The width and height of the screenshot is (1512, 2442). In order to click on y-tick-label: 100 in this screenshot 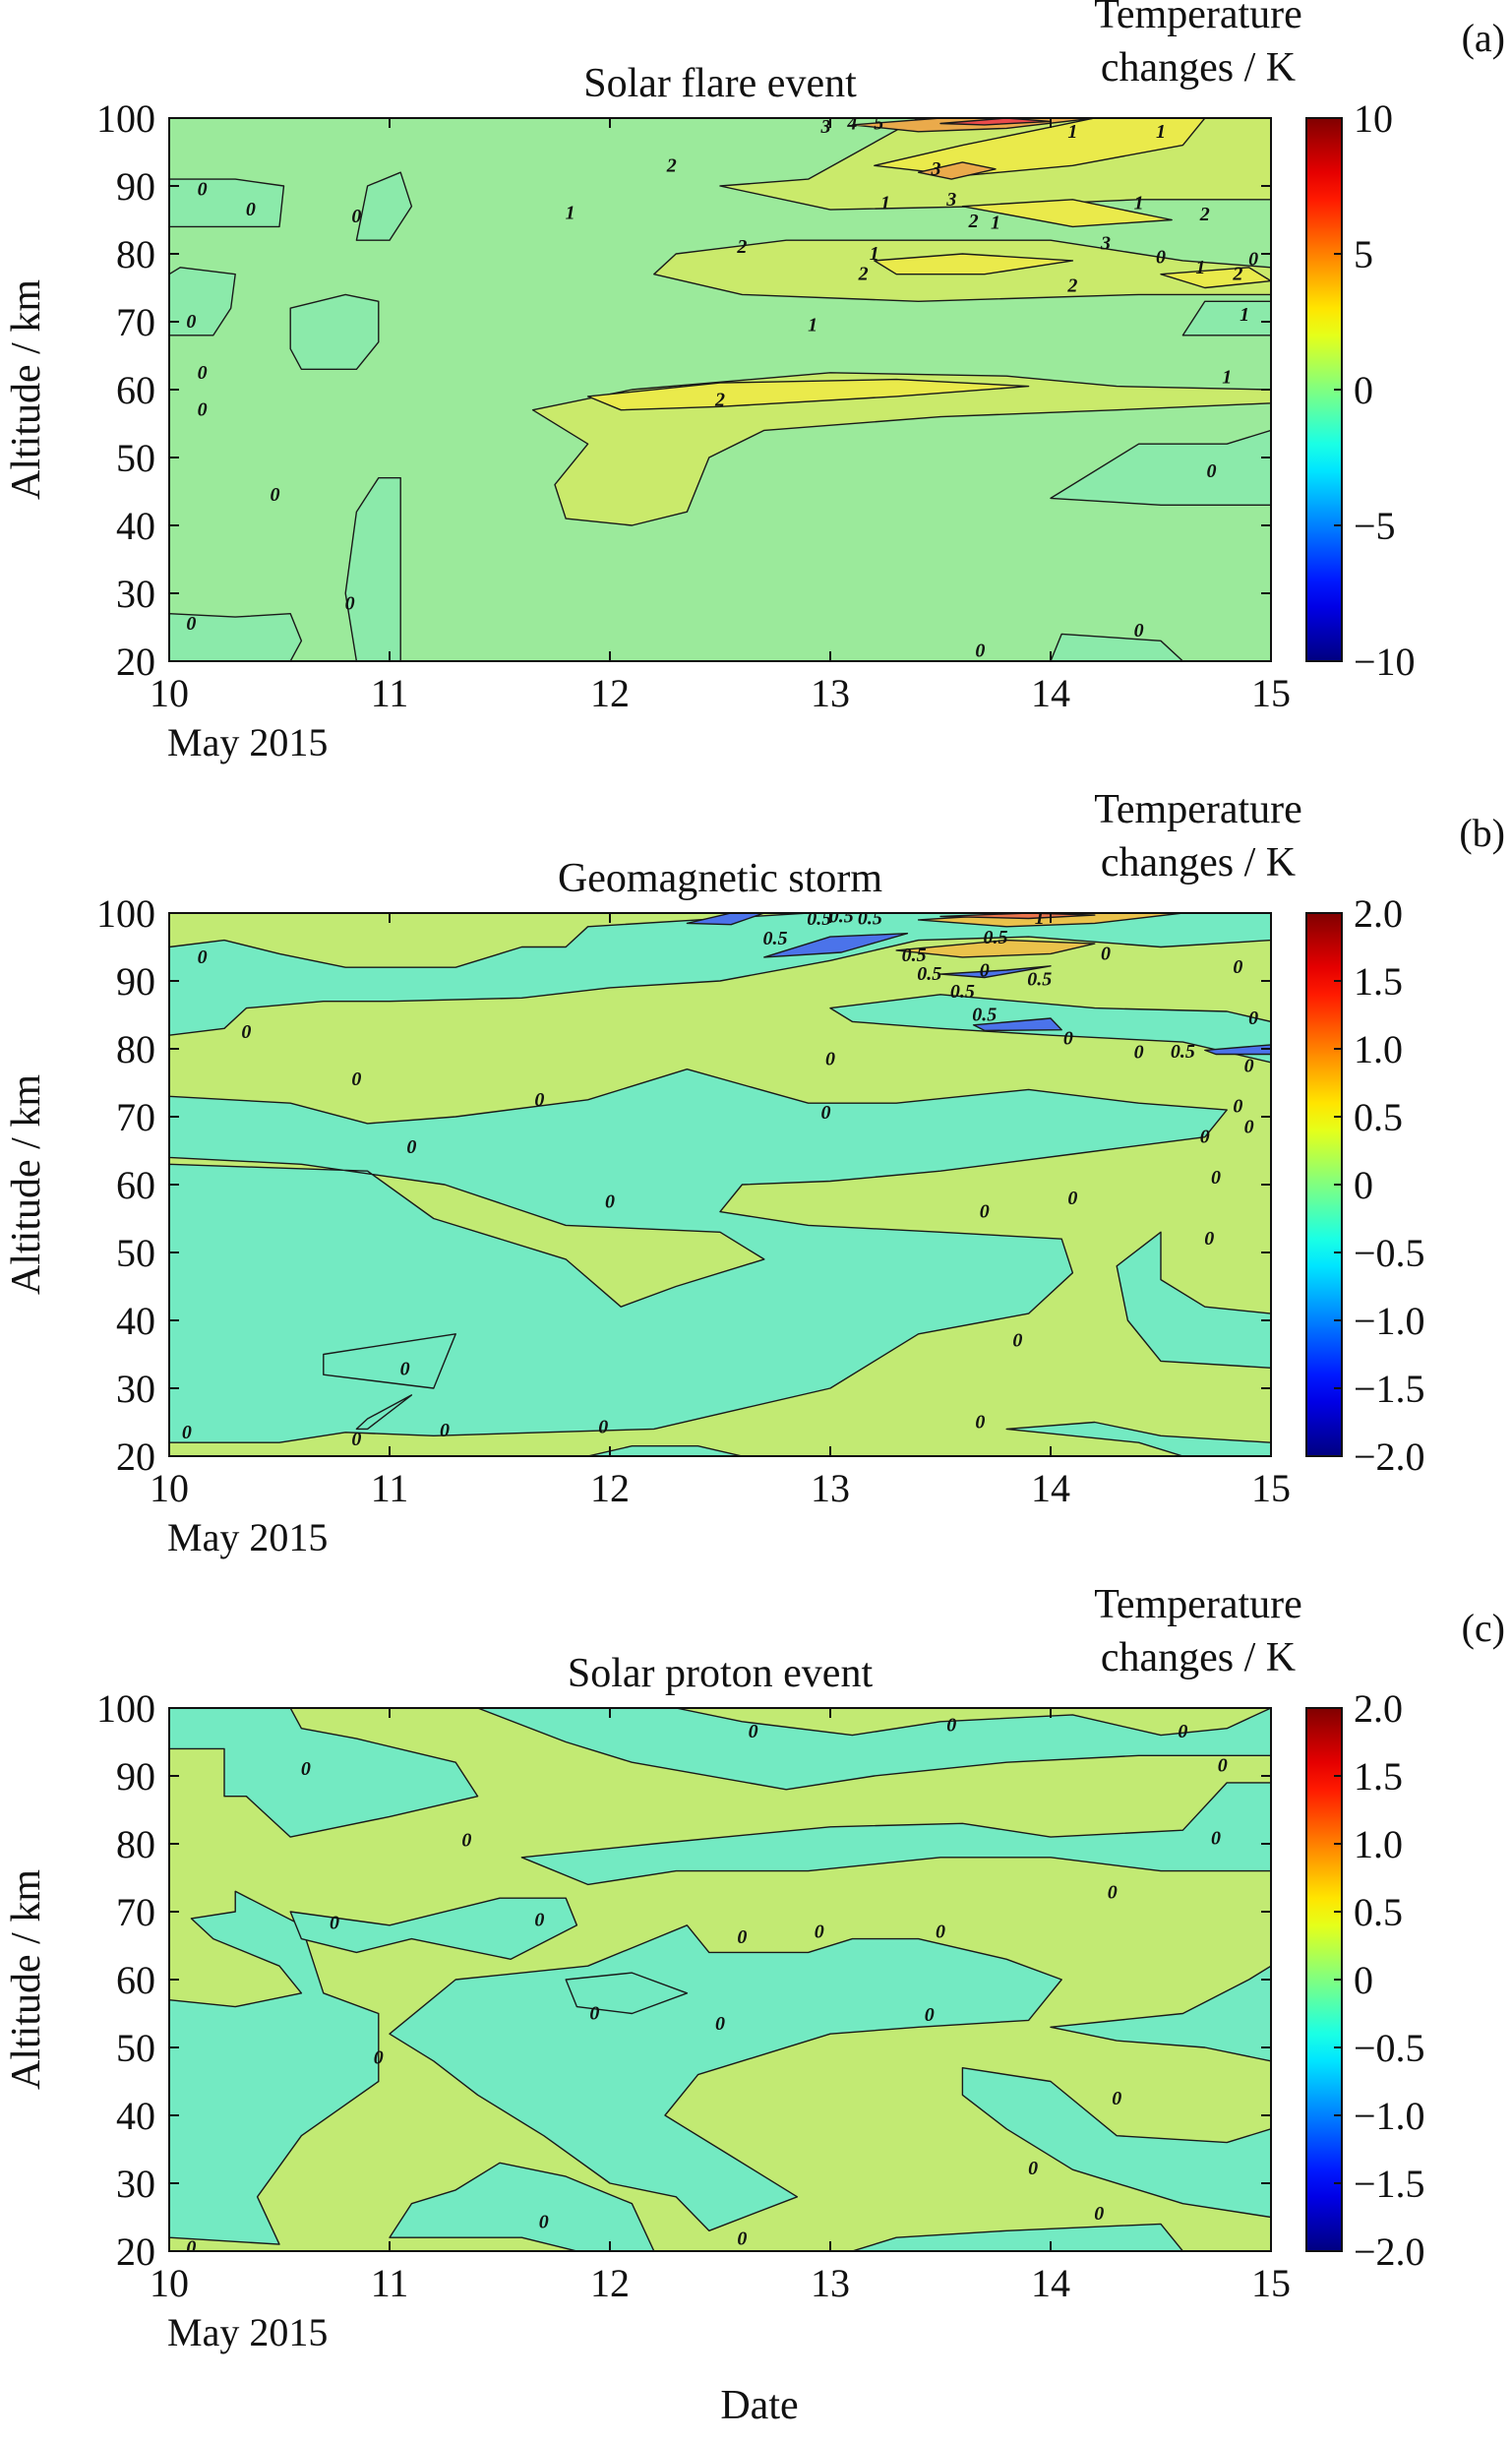, I will do `click(126, 1708)`.